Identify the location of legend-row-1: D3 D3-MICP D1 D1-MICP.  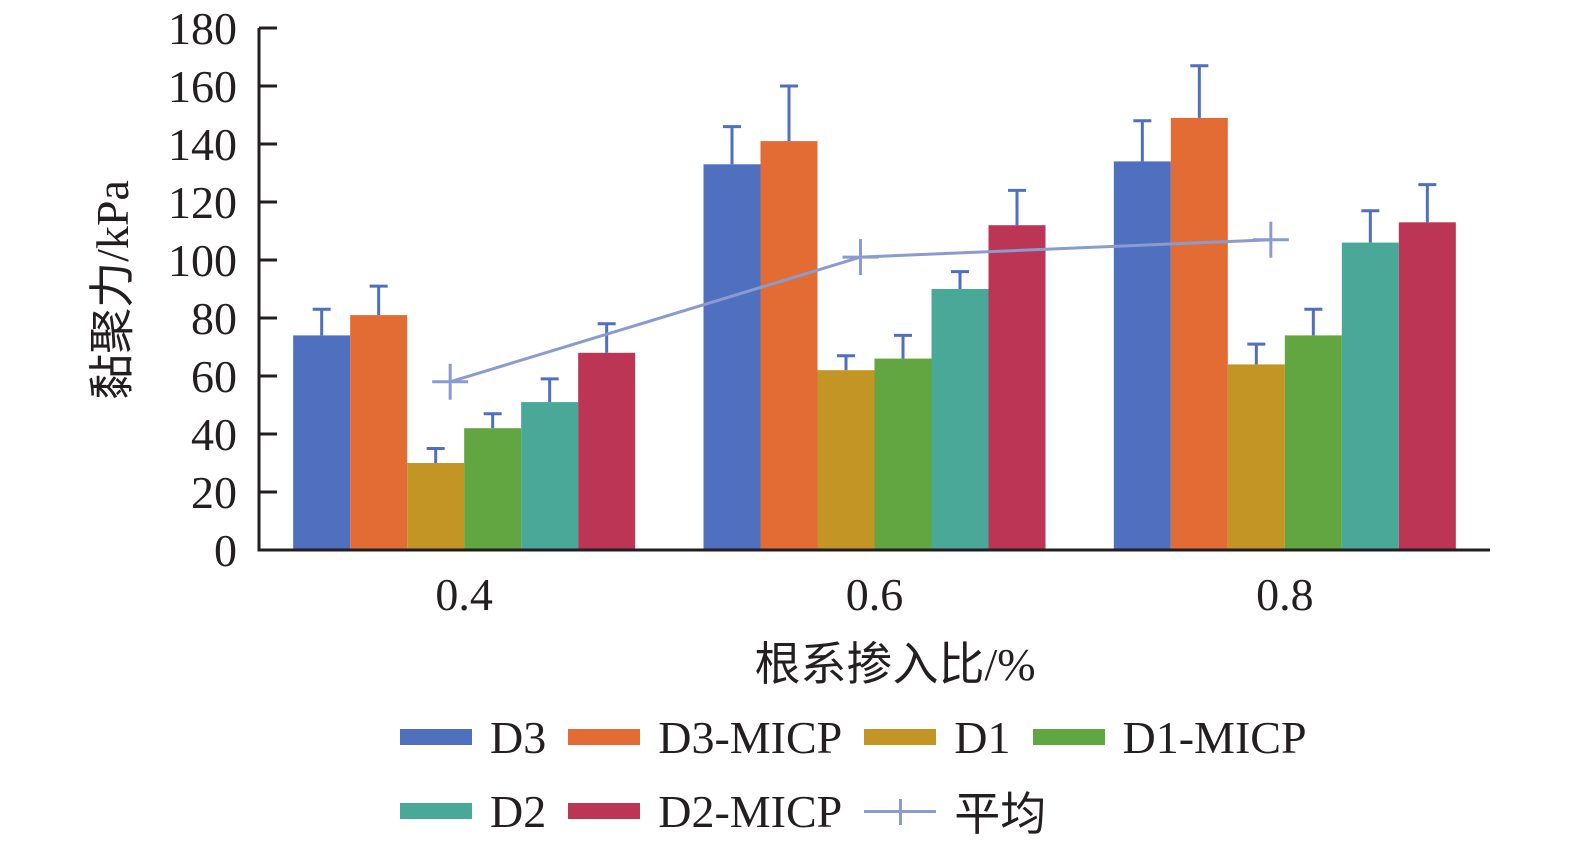
(905, 737).